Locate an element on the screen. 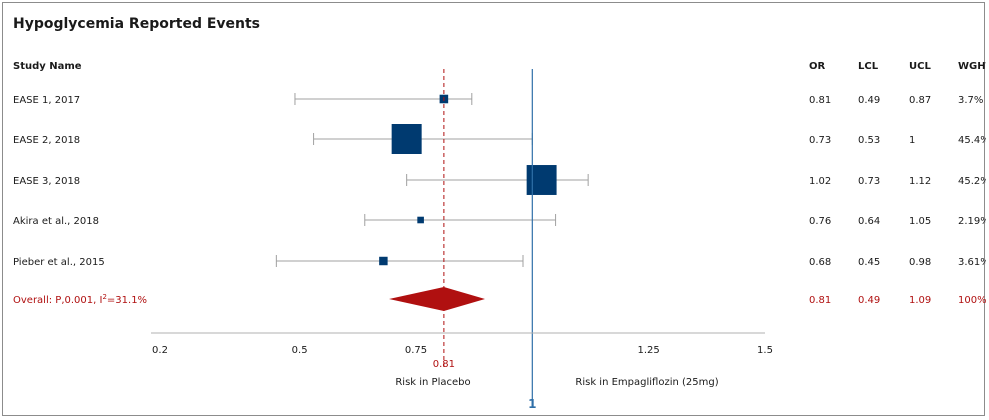 Image resolution: width=989 pixels, height=420 pixels. overall-diamond is located at coordinates (437, 299).